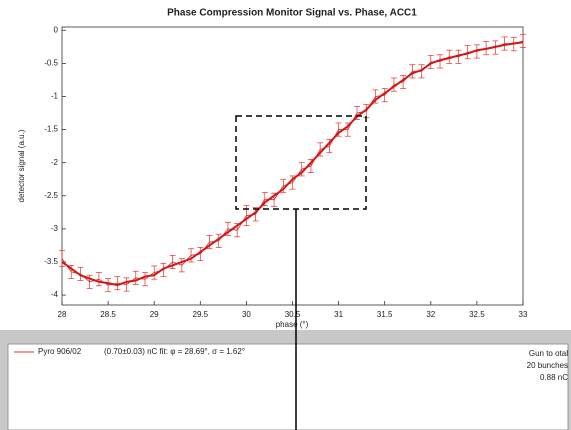 Image resolution: width=571 pixels, height=430 pixels. What do you see at coordinates (154, 314) in the screenshot?
I see `x-tick-label: 29` at bounding box center [154, 314].